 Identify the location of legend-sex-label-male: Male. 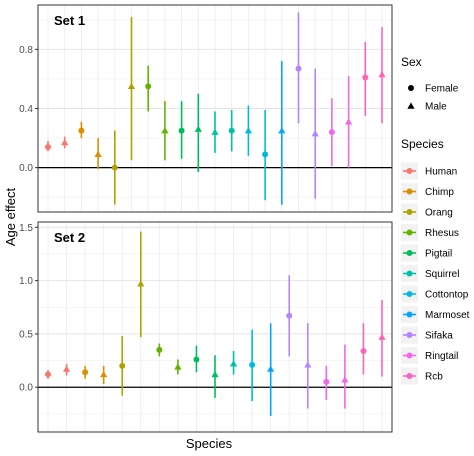
(436, 107).